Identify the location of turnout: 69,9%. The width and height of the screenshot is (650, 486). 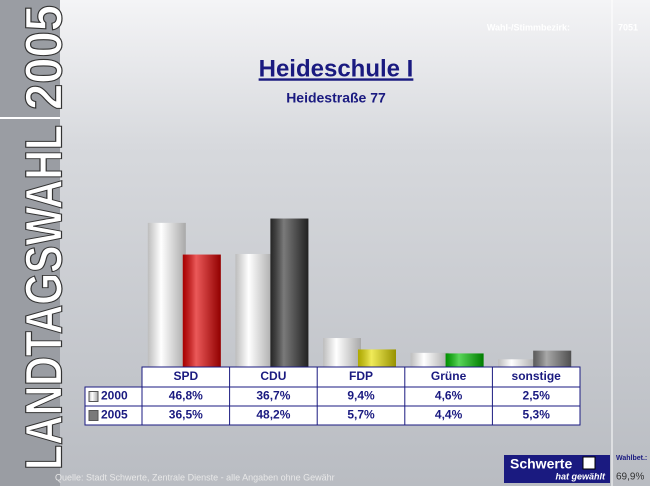
(630, 477).